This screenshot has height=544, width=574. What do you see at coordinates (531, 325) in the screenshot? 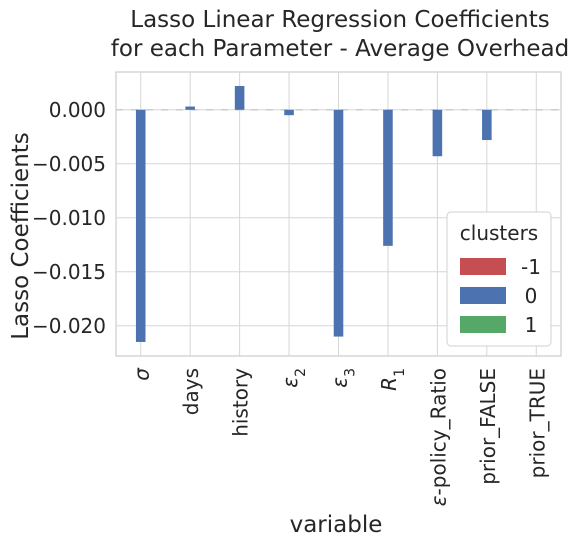
I see `legend-label: 1` at bounding box center [531, 325].